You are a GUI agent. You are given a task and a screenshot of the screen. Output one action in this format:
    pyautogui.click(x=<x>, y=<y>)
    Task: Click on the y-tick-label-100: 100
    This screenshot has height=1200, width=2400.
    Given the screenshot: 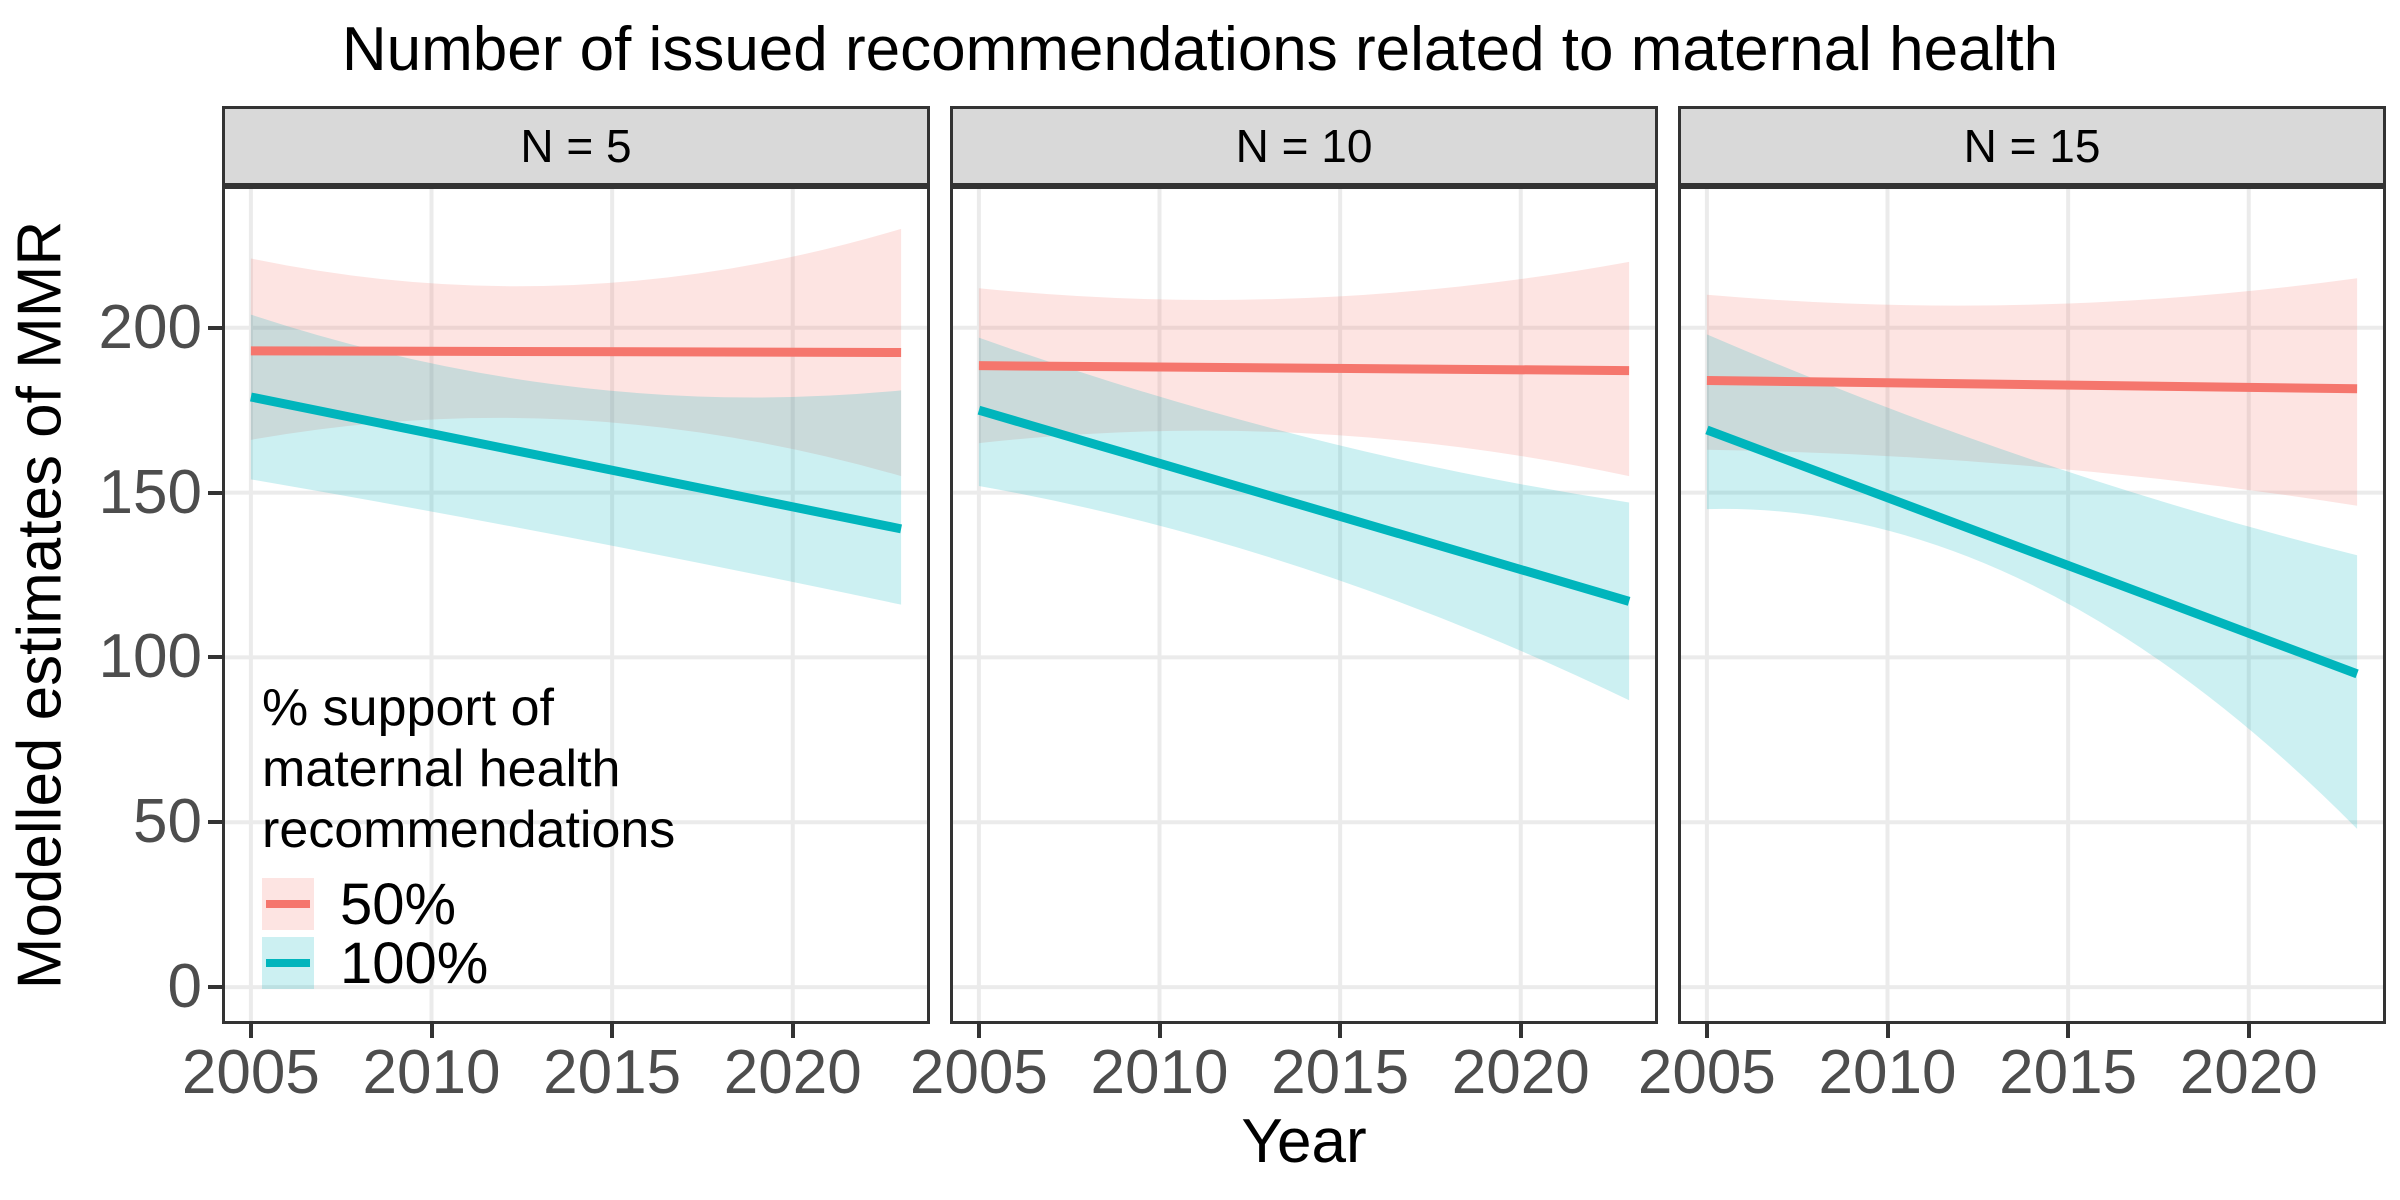 What is the action you would take?
    pyautogui.click(x=150, y=657)
    